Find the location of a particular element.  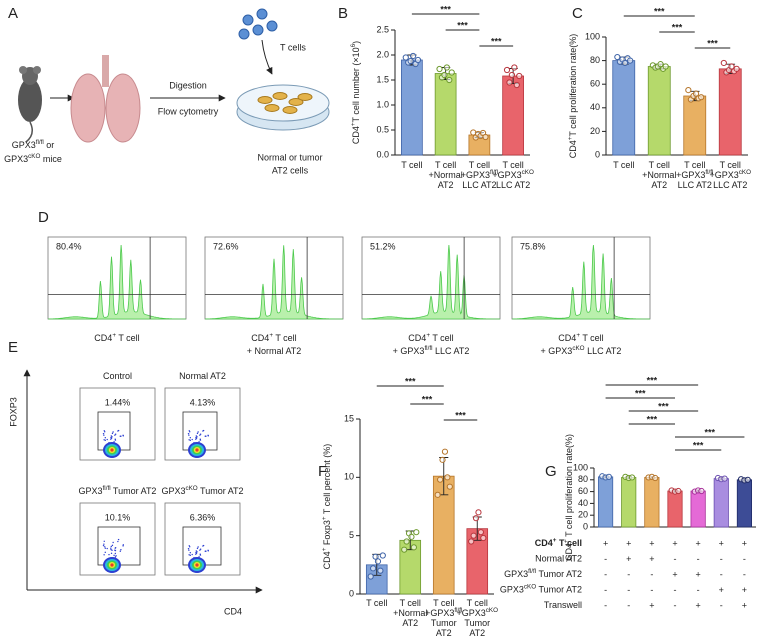

bar is located at coordinates (730, 112).